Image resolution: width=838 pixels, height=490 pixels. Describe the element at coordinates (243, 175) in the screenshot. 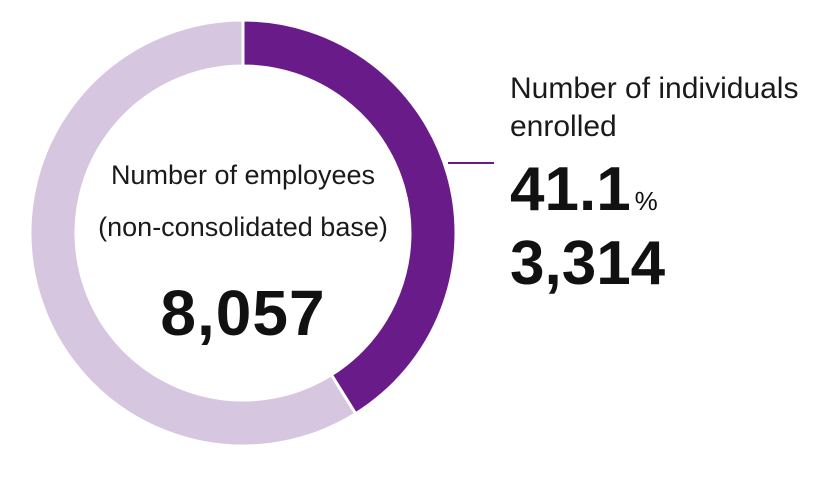

I see `center-label-line1: Number of employees` at that location.